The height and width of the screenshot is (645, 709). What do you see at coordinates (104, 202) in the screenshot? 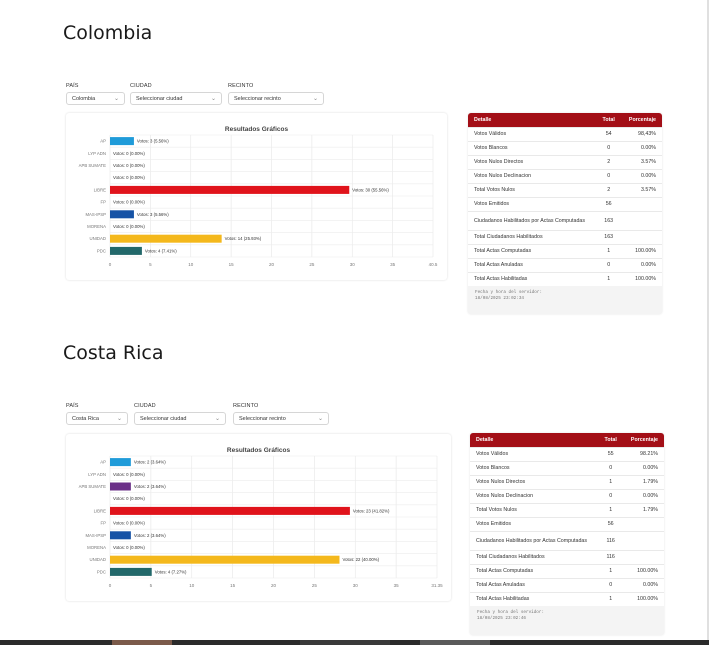
I see `y-category-label: FP` at bounding box center [104, 202].